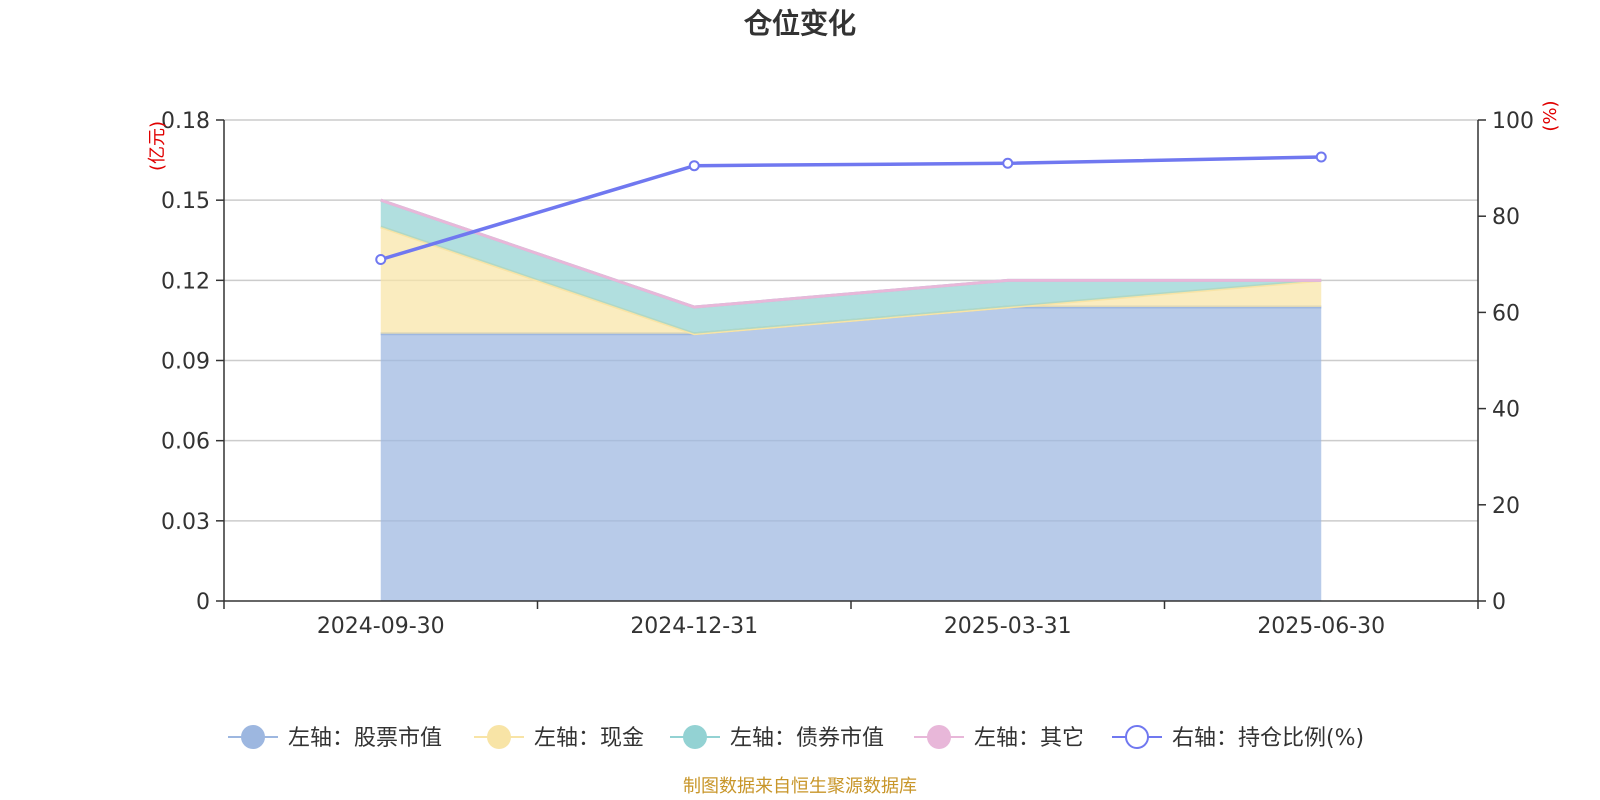  What do you see at coordinates (800, 23) in the screenshot?
I see `chart-title: 仓位变化` at bounding box center [800, 23].